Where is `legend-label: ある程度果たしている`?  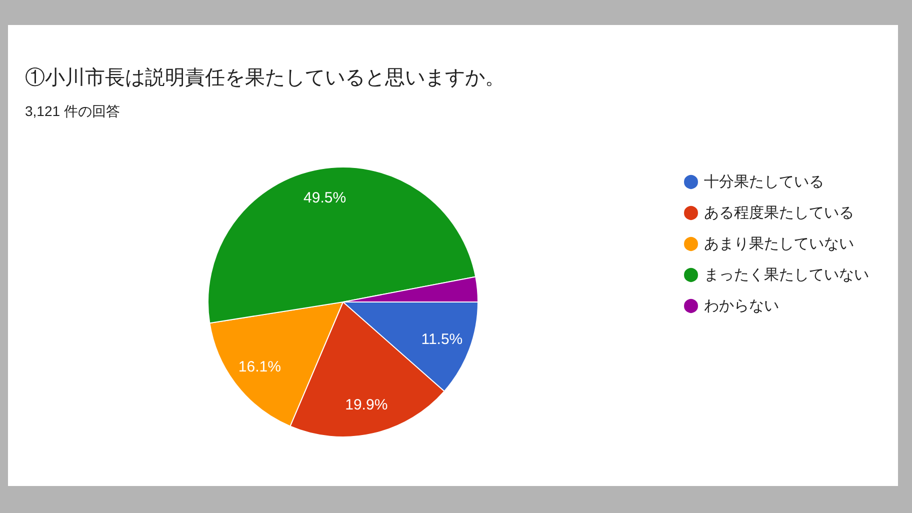 legend-label: ある程度果たしている is located at coordinates (779, 213).